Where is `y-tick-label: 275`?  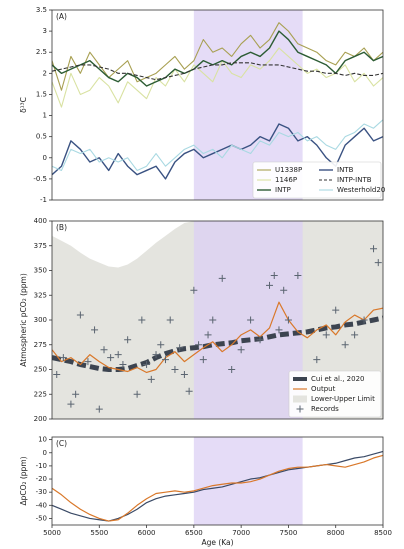
y-tick-label: 275 is located at coordinates (40, 345).